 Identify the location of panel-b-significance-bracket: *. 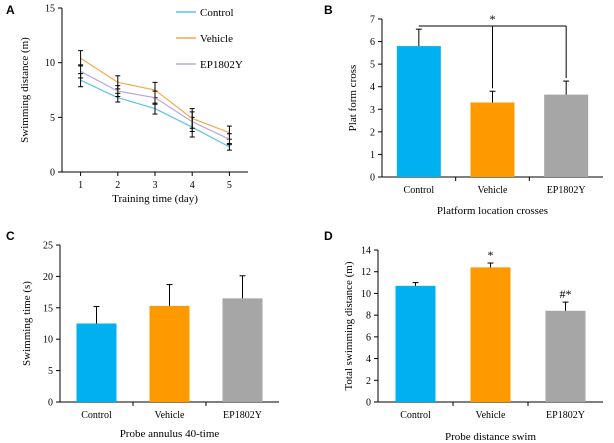
(492, 50).